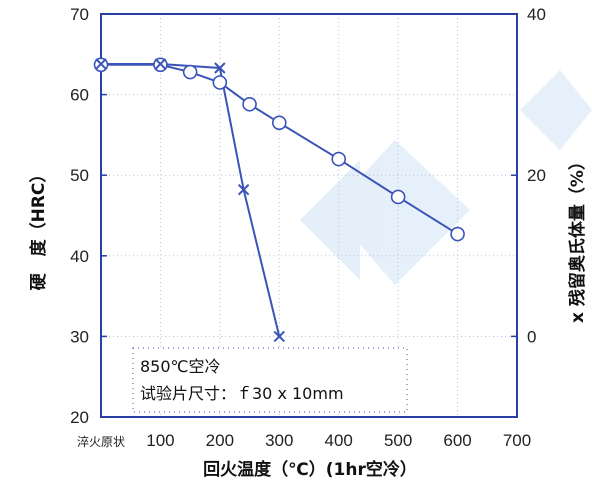  I want to click on y-tick-label-left: 30, so click(79, 336).